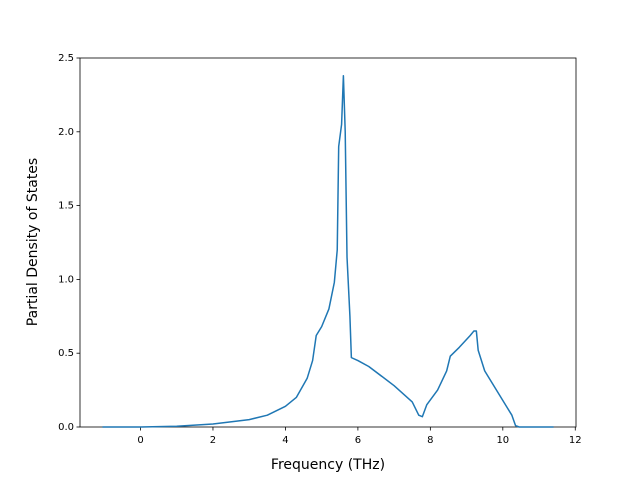 This screenshot has width=640, height=484. What do you see at coordinates (66, 132) in the screenshot?
I see `y-tick-label: 2.0` at bounding box center [66, 132].